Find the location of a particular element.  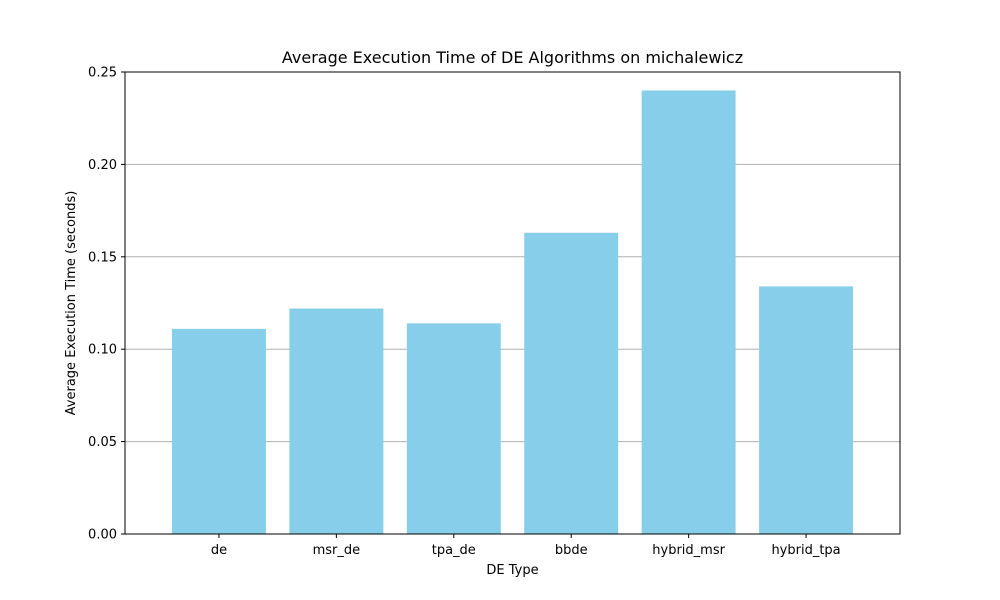

bar-msr_de is located at coordinates (336, 421).